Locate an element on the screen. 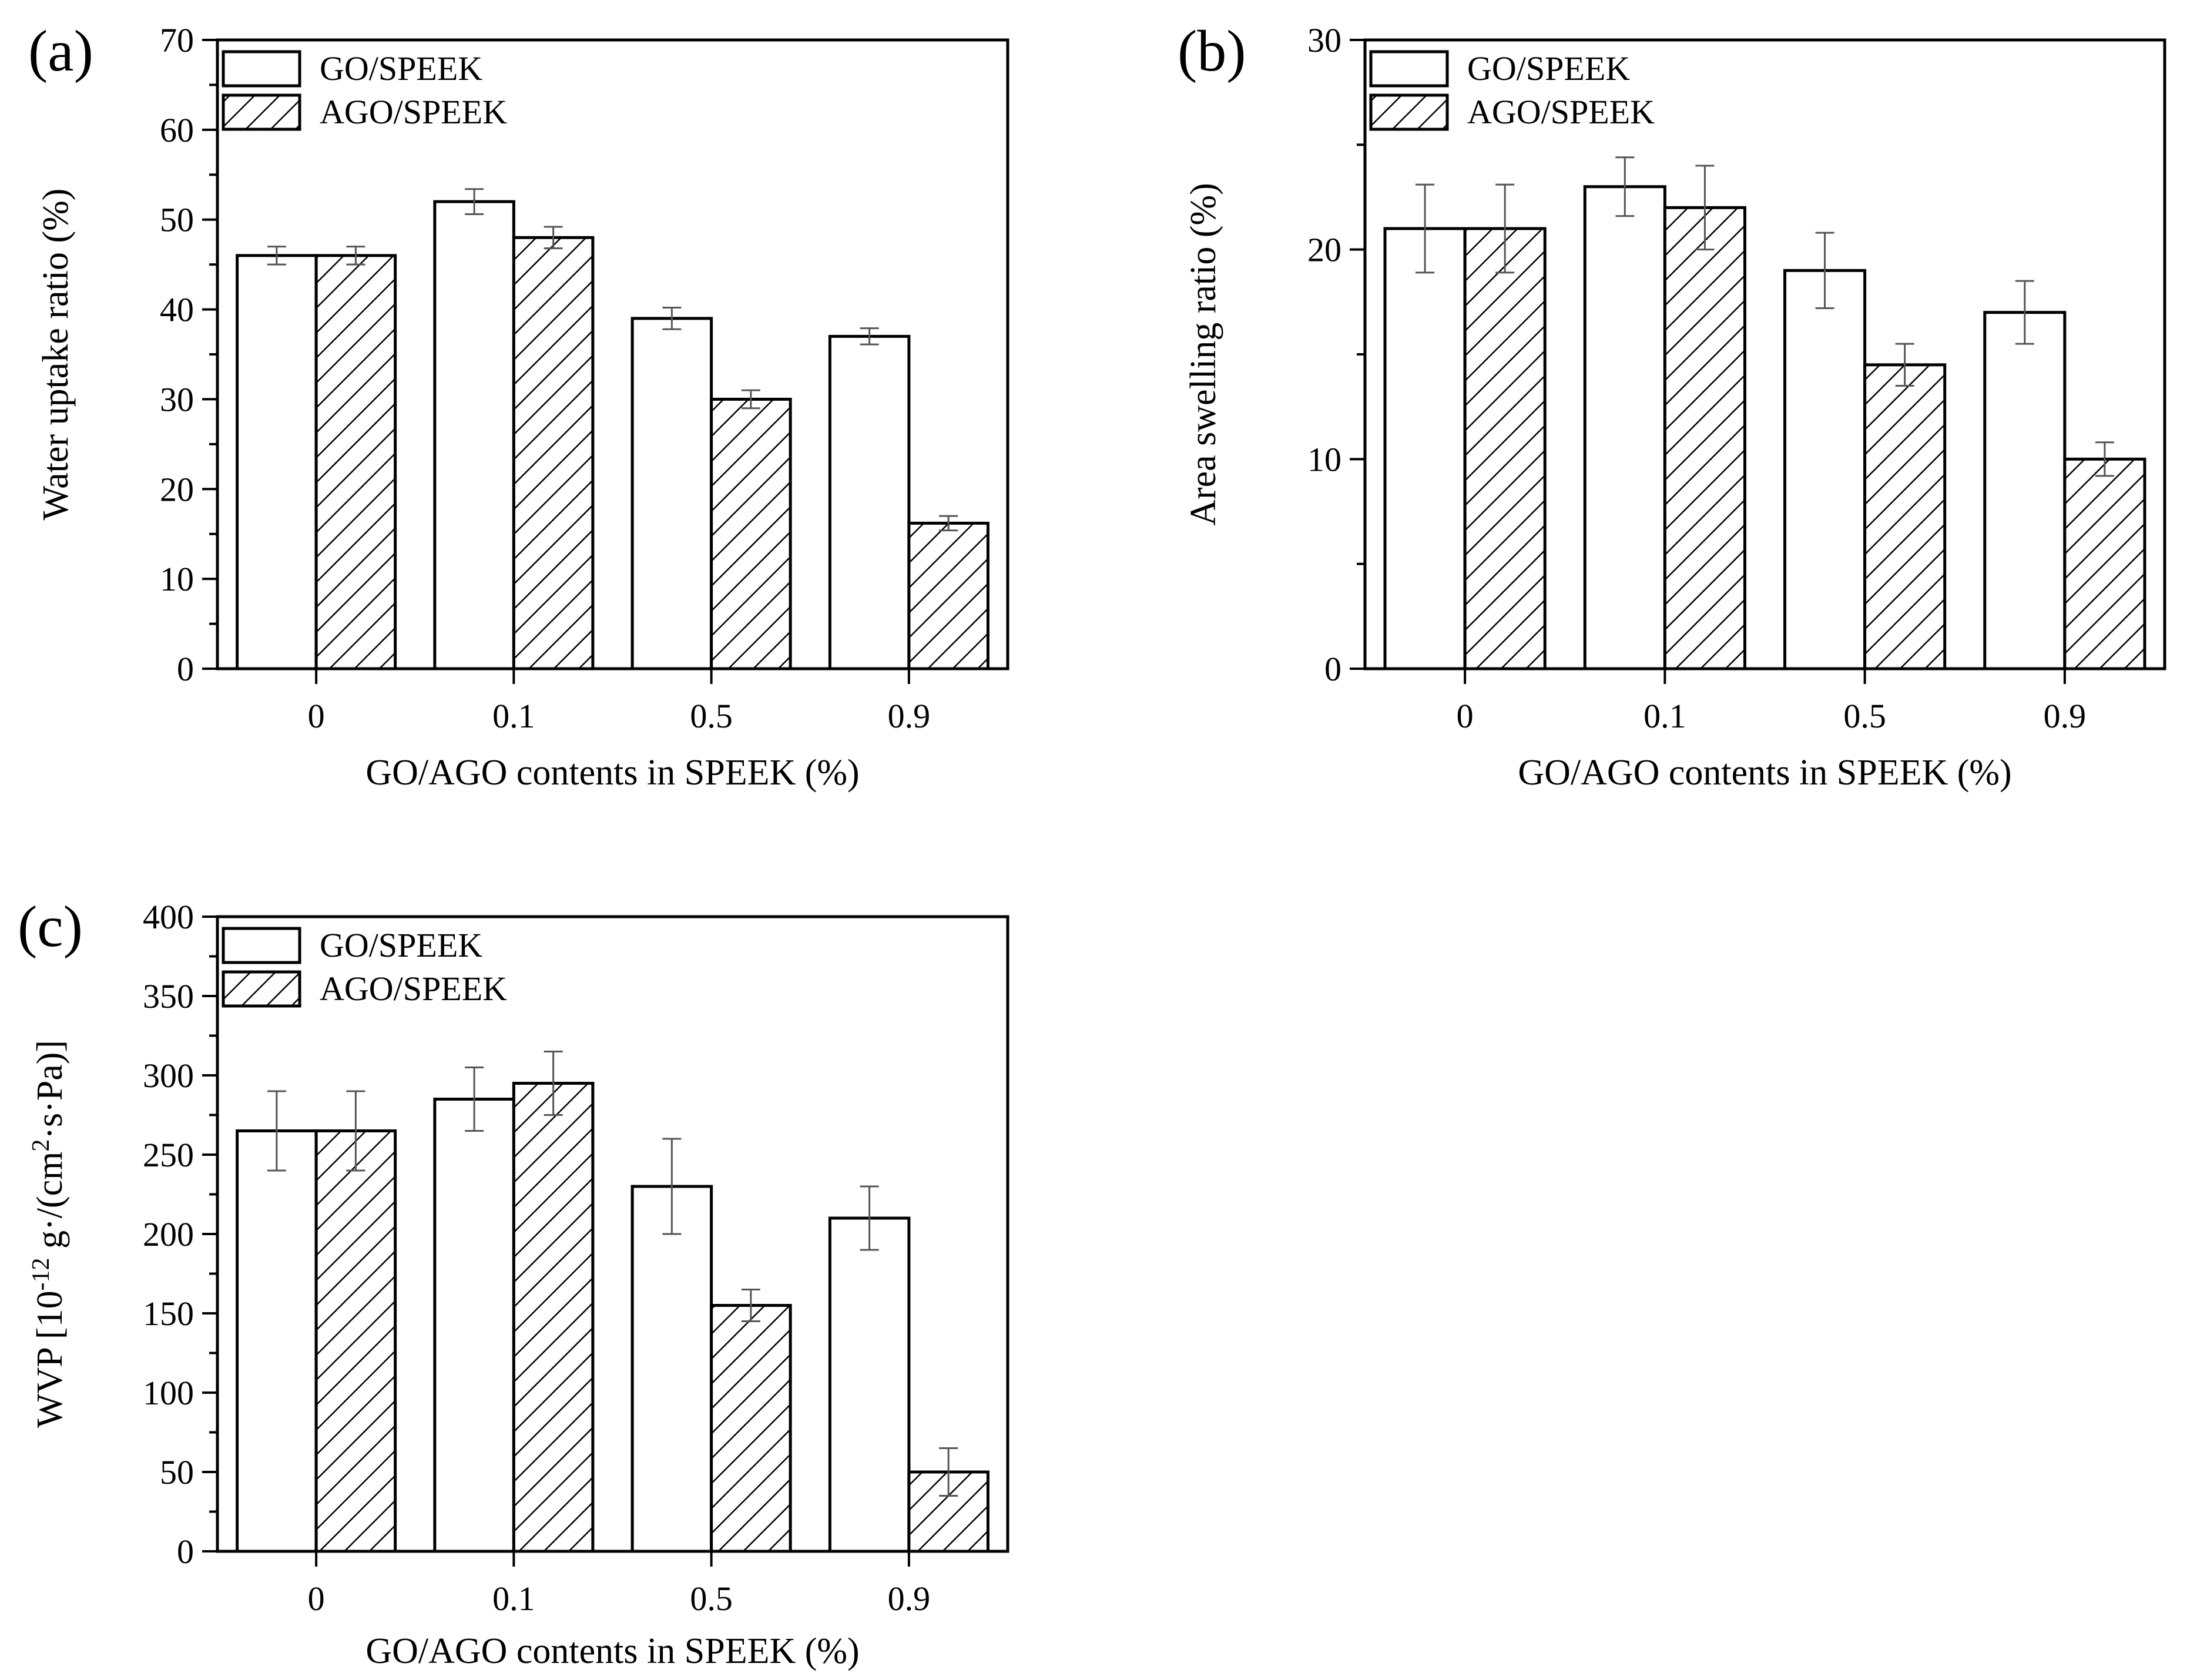 The width and height of the screenshot is (2207, 1680). y-tick-label: 150 is located at coordinates (168, 1314).